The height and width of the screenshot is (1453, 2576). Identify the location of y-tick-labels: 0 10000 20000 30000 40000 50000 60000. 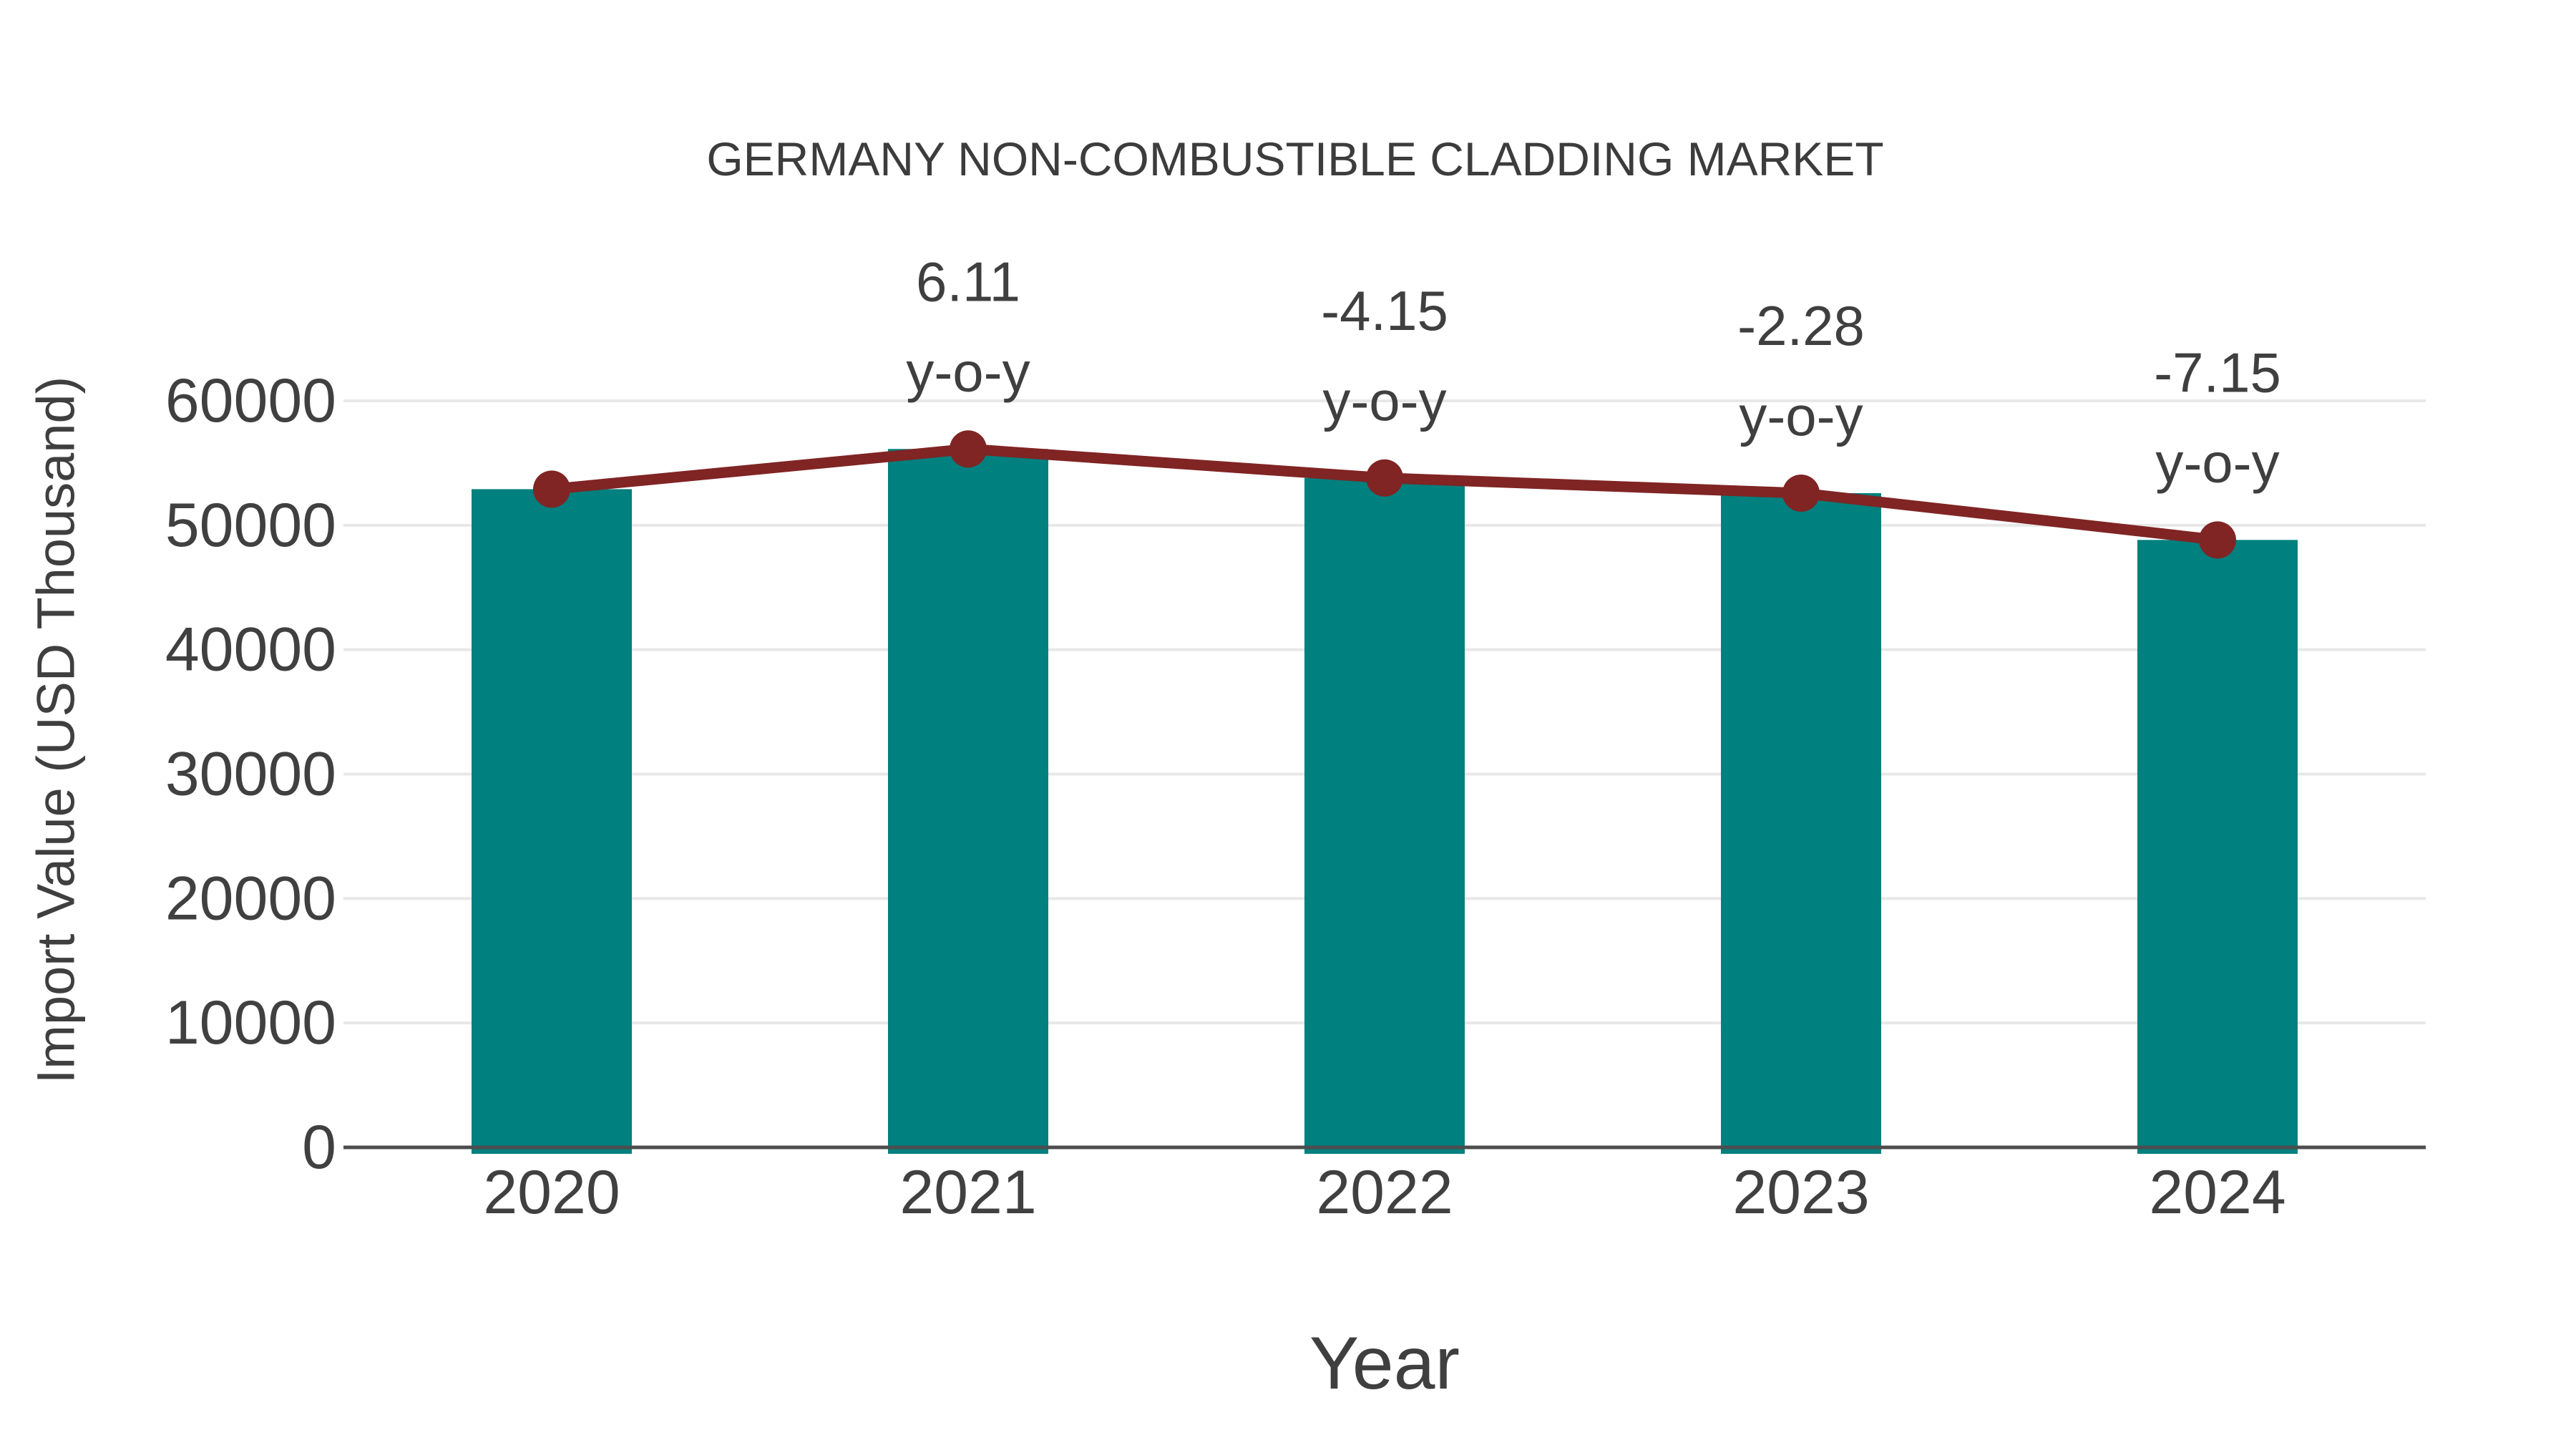
(250, 774).